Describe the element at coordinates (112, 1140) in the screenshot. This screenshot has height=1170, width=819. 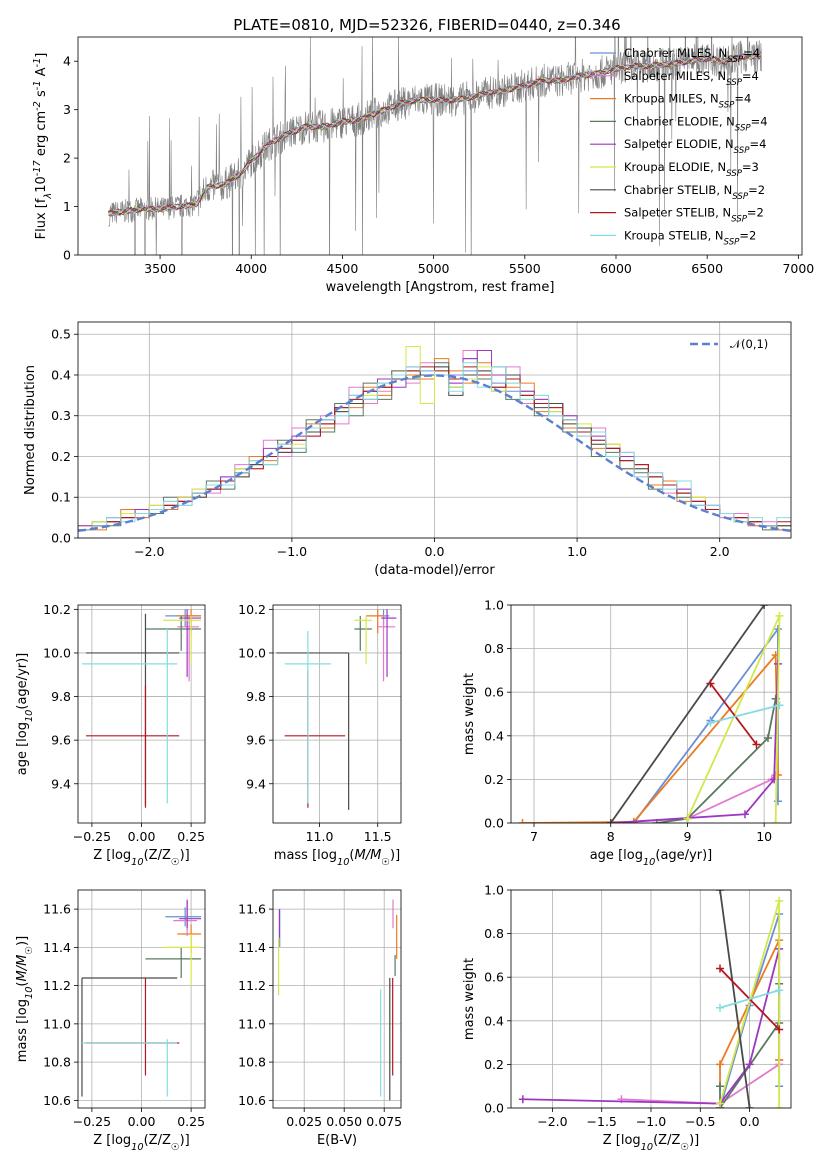
I see `label-span: Z [log` at that location.